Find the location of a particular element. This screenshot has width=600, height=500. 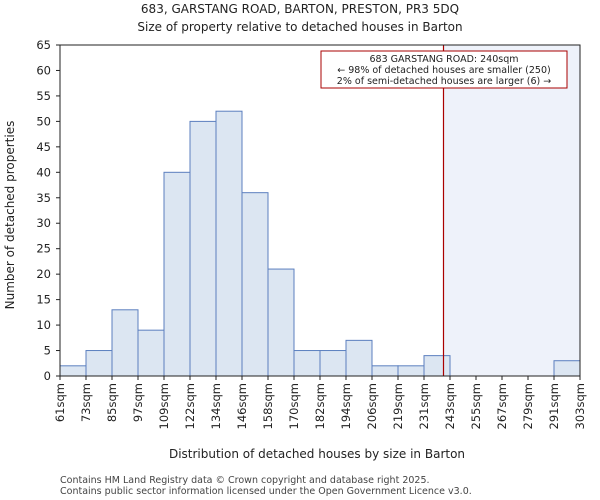

bar-194sqm is located at coordinates (359, 358).